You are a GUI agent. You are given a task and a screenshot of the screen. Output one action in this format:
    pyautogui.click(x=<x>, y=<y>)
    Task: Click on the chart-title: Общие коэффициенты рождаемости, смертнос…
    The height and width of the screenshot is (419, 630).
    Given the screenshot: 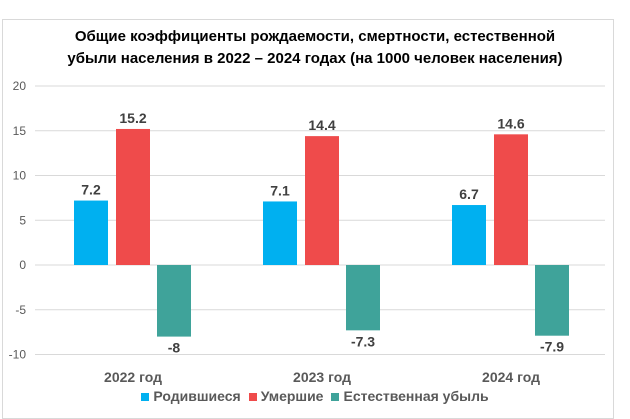 What is the action you would take?
    pyautogui.click(x=315, y=48)
    